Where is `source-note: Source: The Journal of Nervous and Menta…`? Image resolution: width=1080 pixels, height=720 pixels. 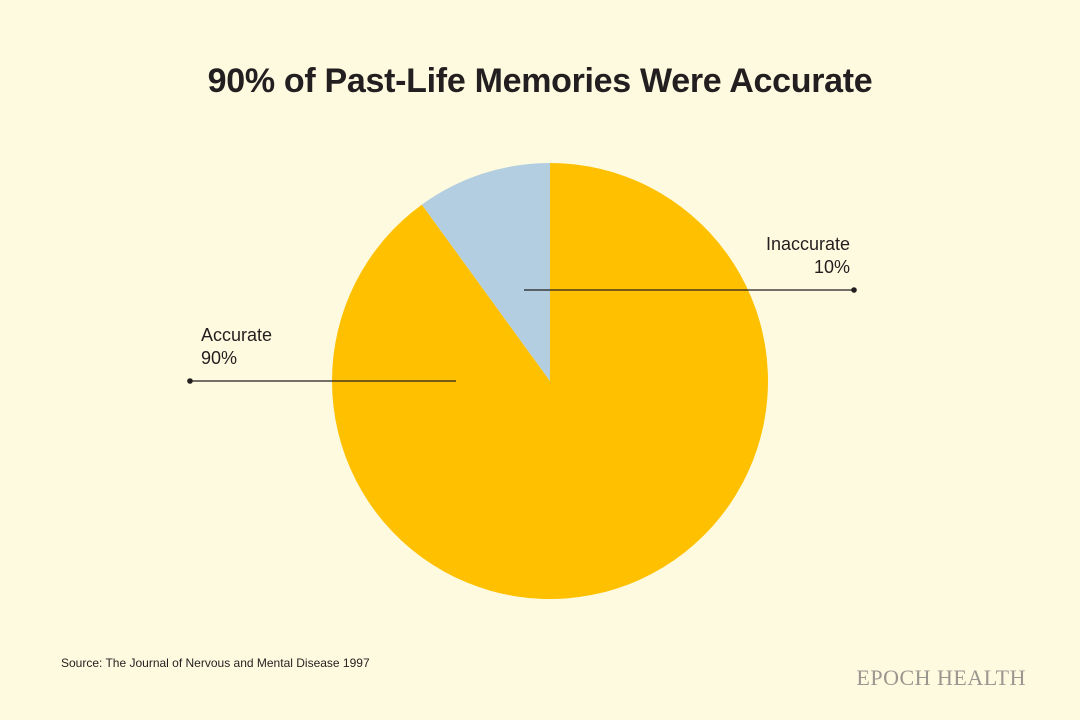
source-note: Source: The Journal of Nervous and Menta… is located at coordinates (215, 663).